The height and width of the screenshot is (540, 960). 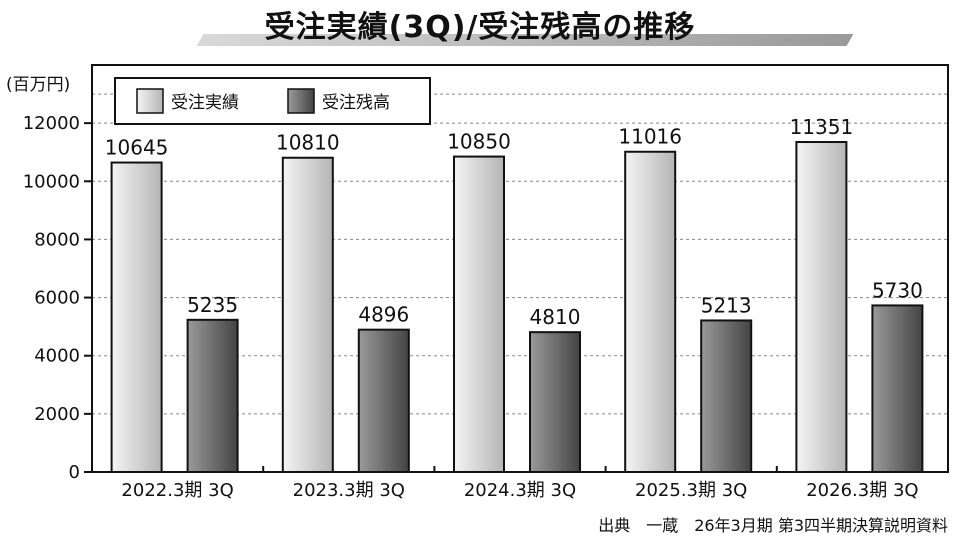 What do you see at coordinates (57, 356) in the screenshot?
I see `y-tick-label: 4000` at bounding box center [57, 356].